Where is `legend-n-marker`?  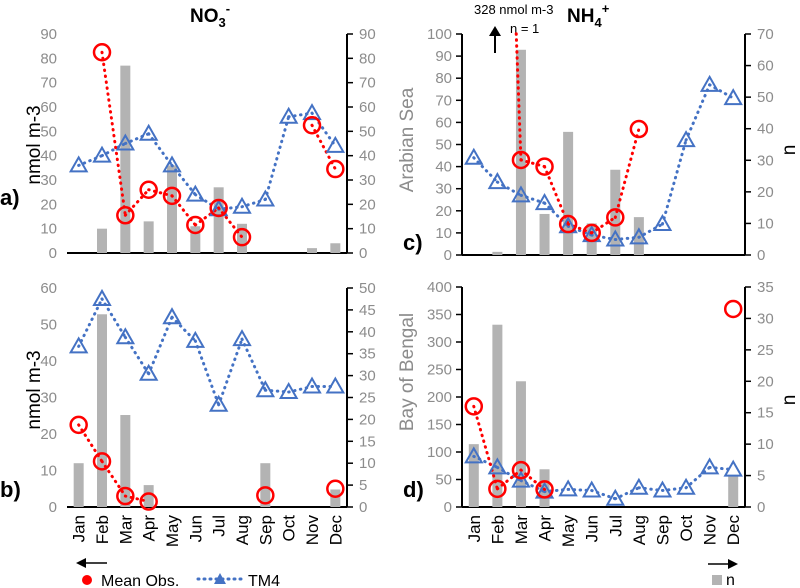 legend-n-marker is located at coordinates (717, 580).